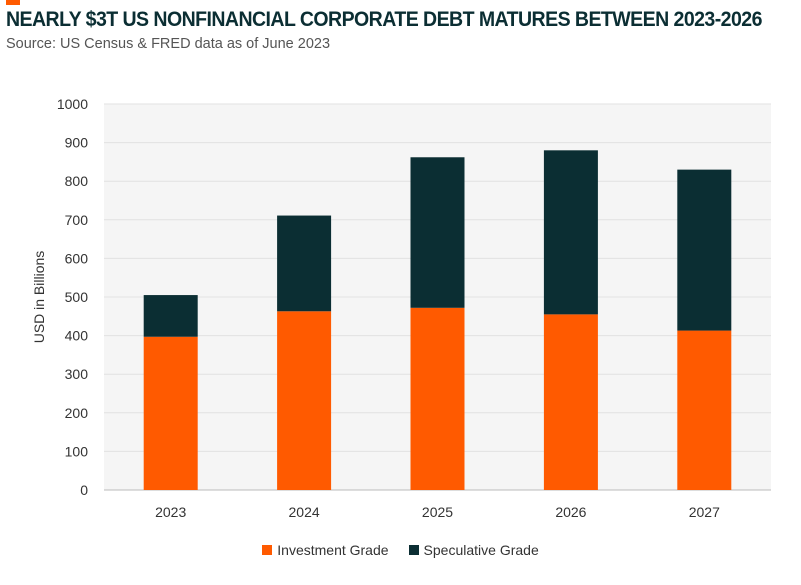 The width and height of the screenshot is (801, 585). Describe the element at coordinates (437, 232) in the screenshot. I see `bar-speculative-grade-2025` at that location.